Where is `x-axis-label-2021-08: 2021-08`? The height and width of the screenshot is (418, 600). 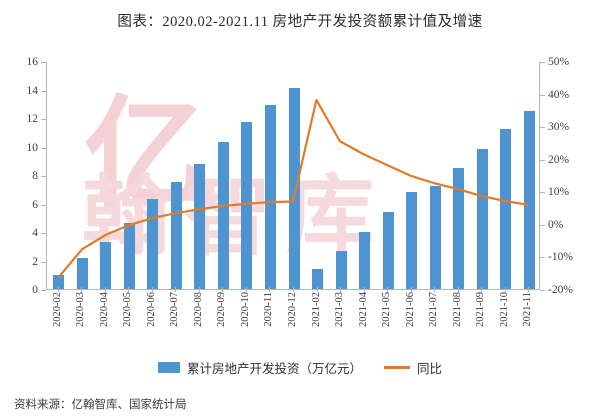
x-axis-label-2021-08: 2021-08 is located at coordinates (457, 309).